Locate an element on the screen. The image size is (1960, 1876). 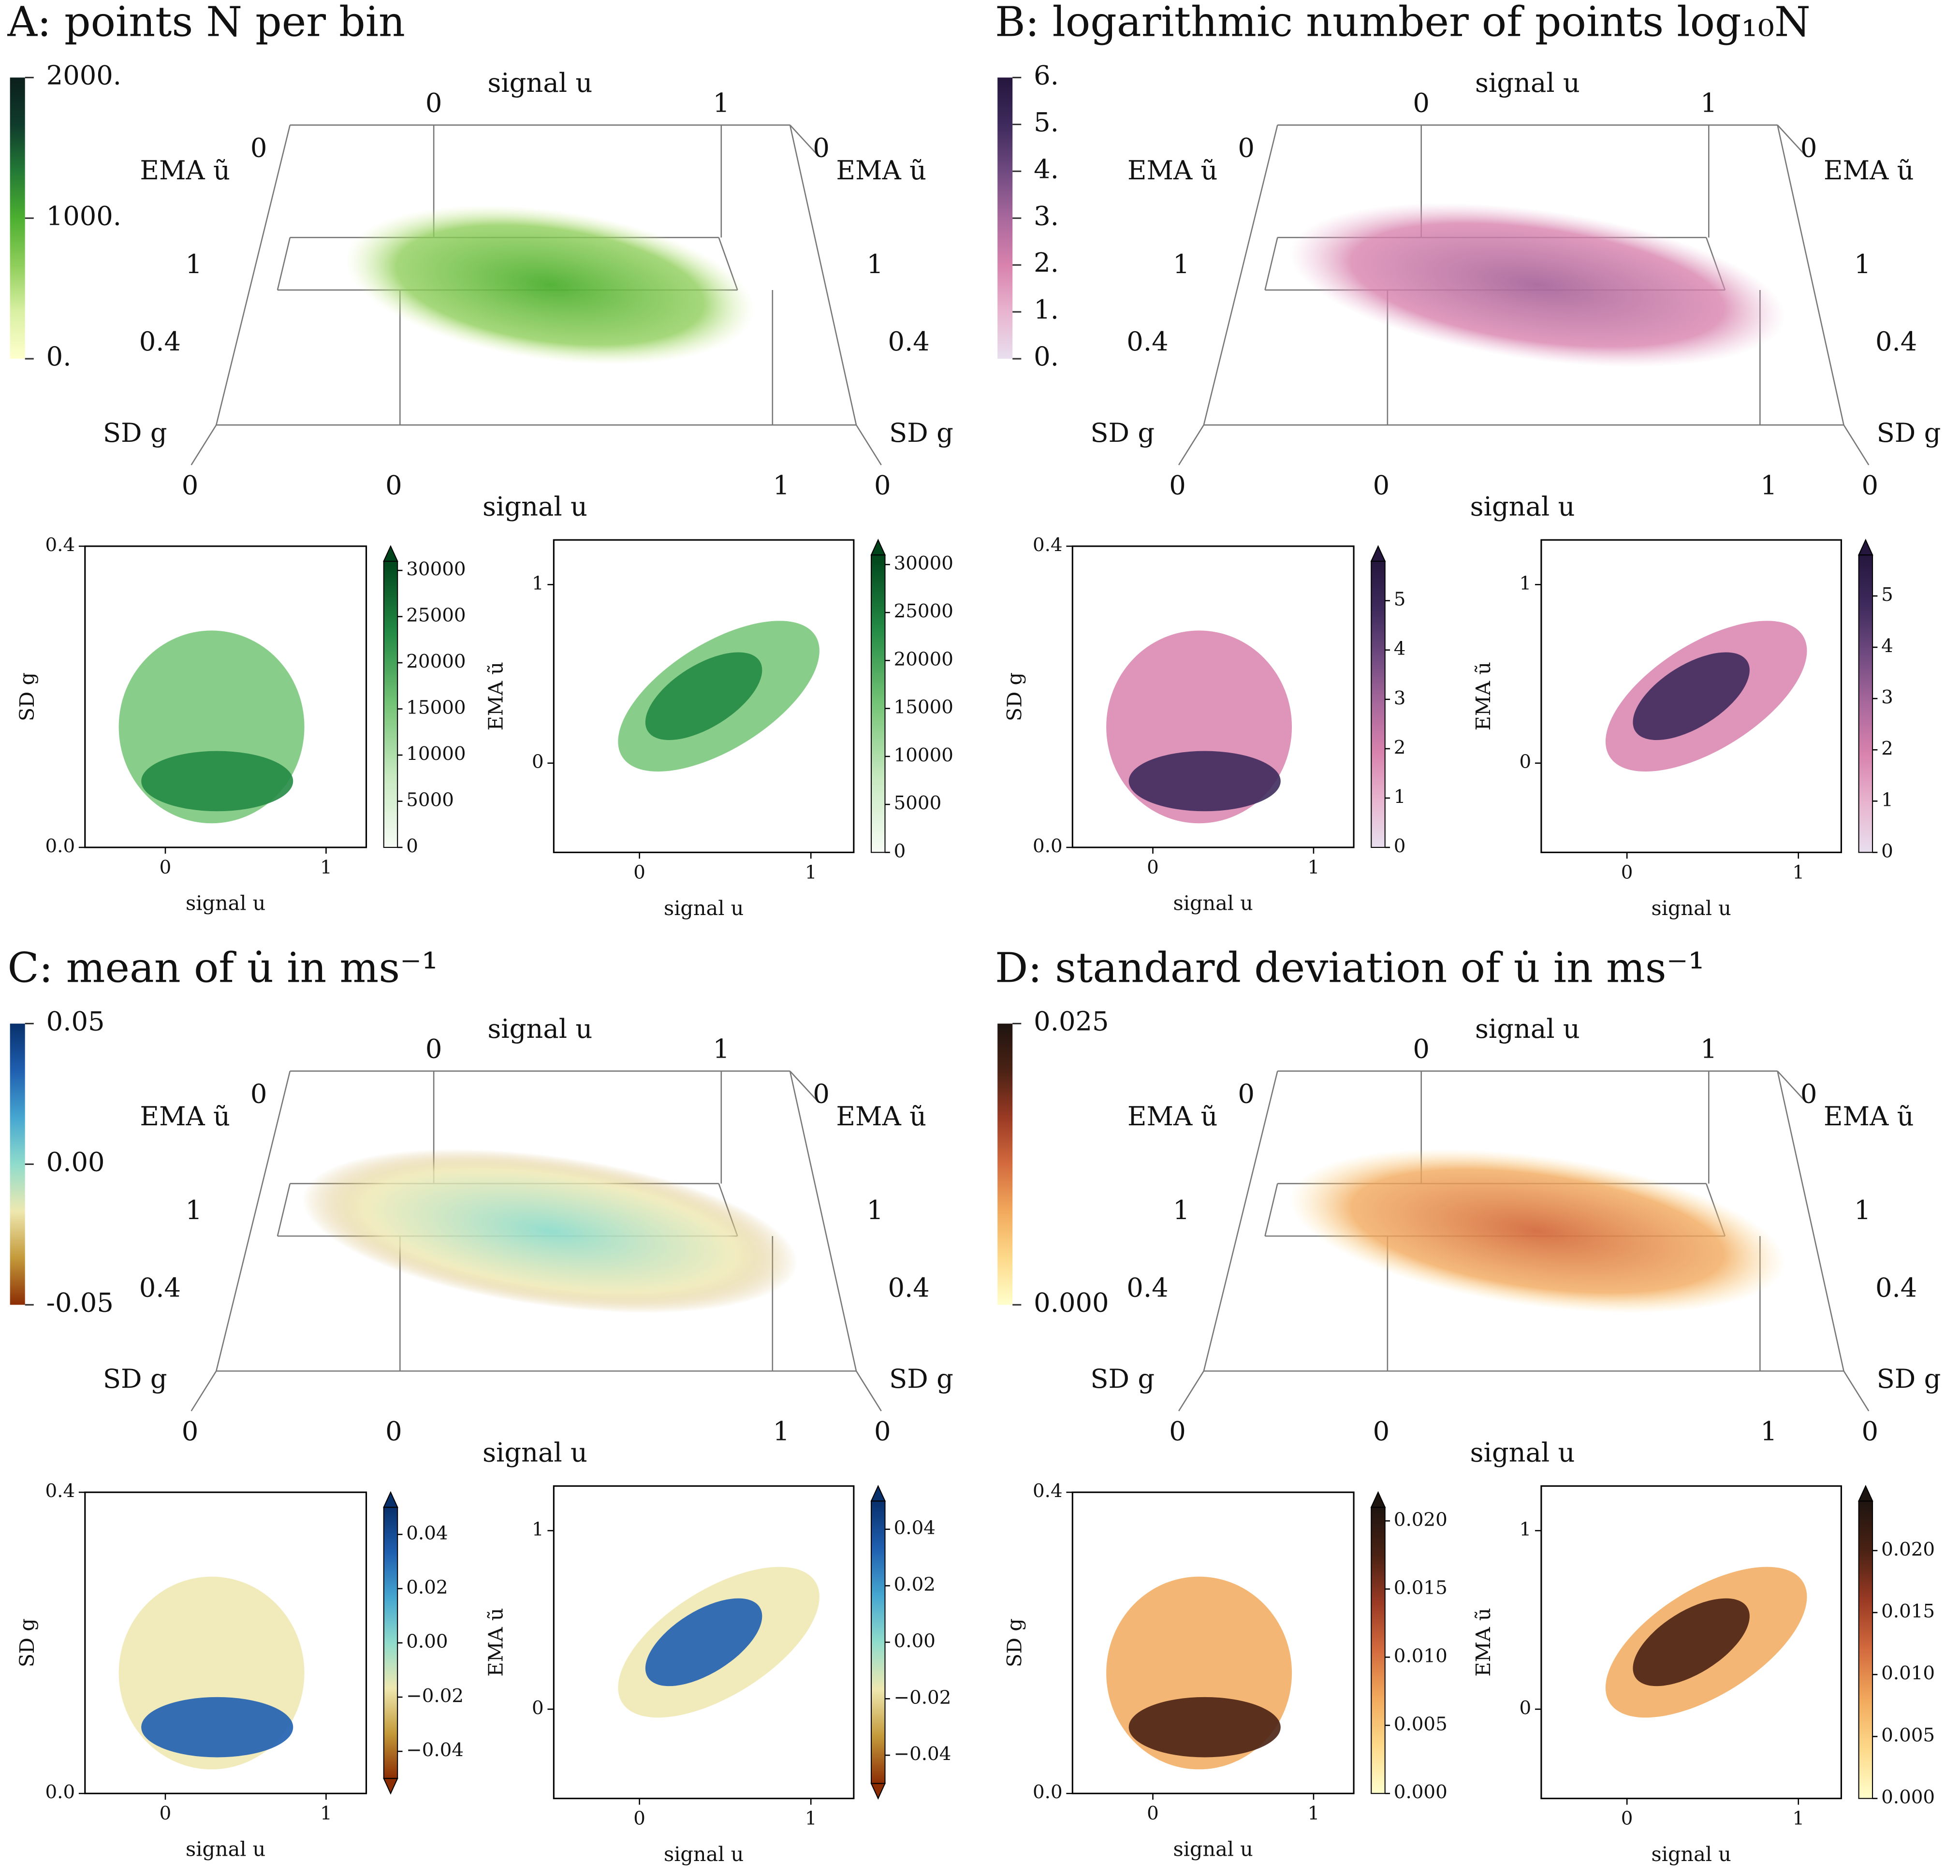
panel-title: A: points N per bin is located at coordinates (206, 23).